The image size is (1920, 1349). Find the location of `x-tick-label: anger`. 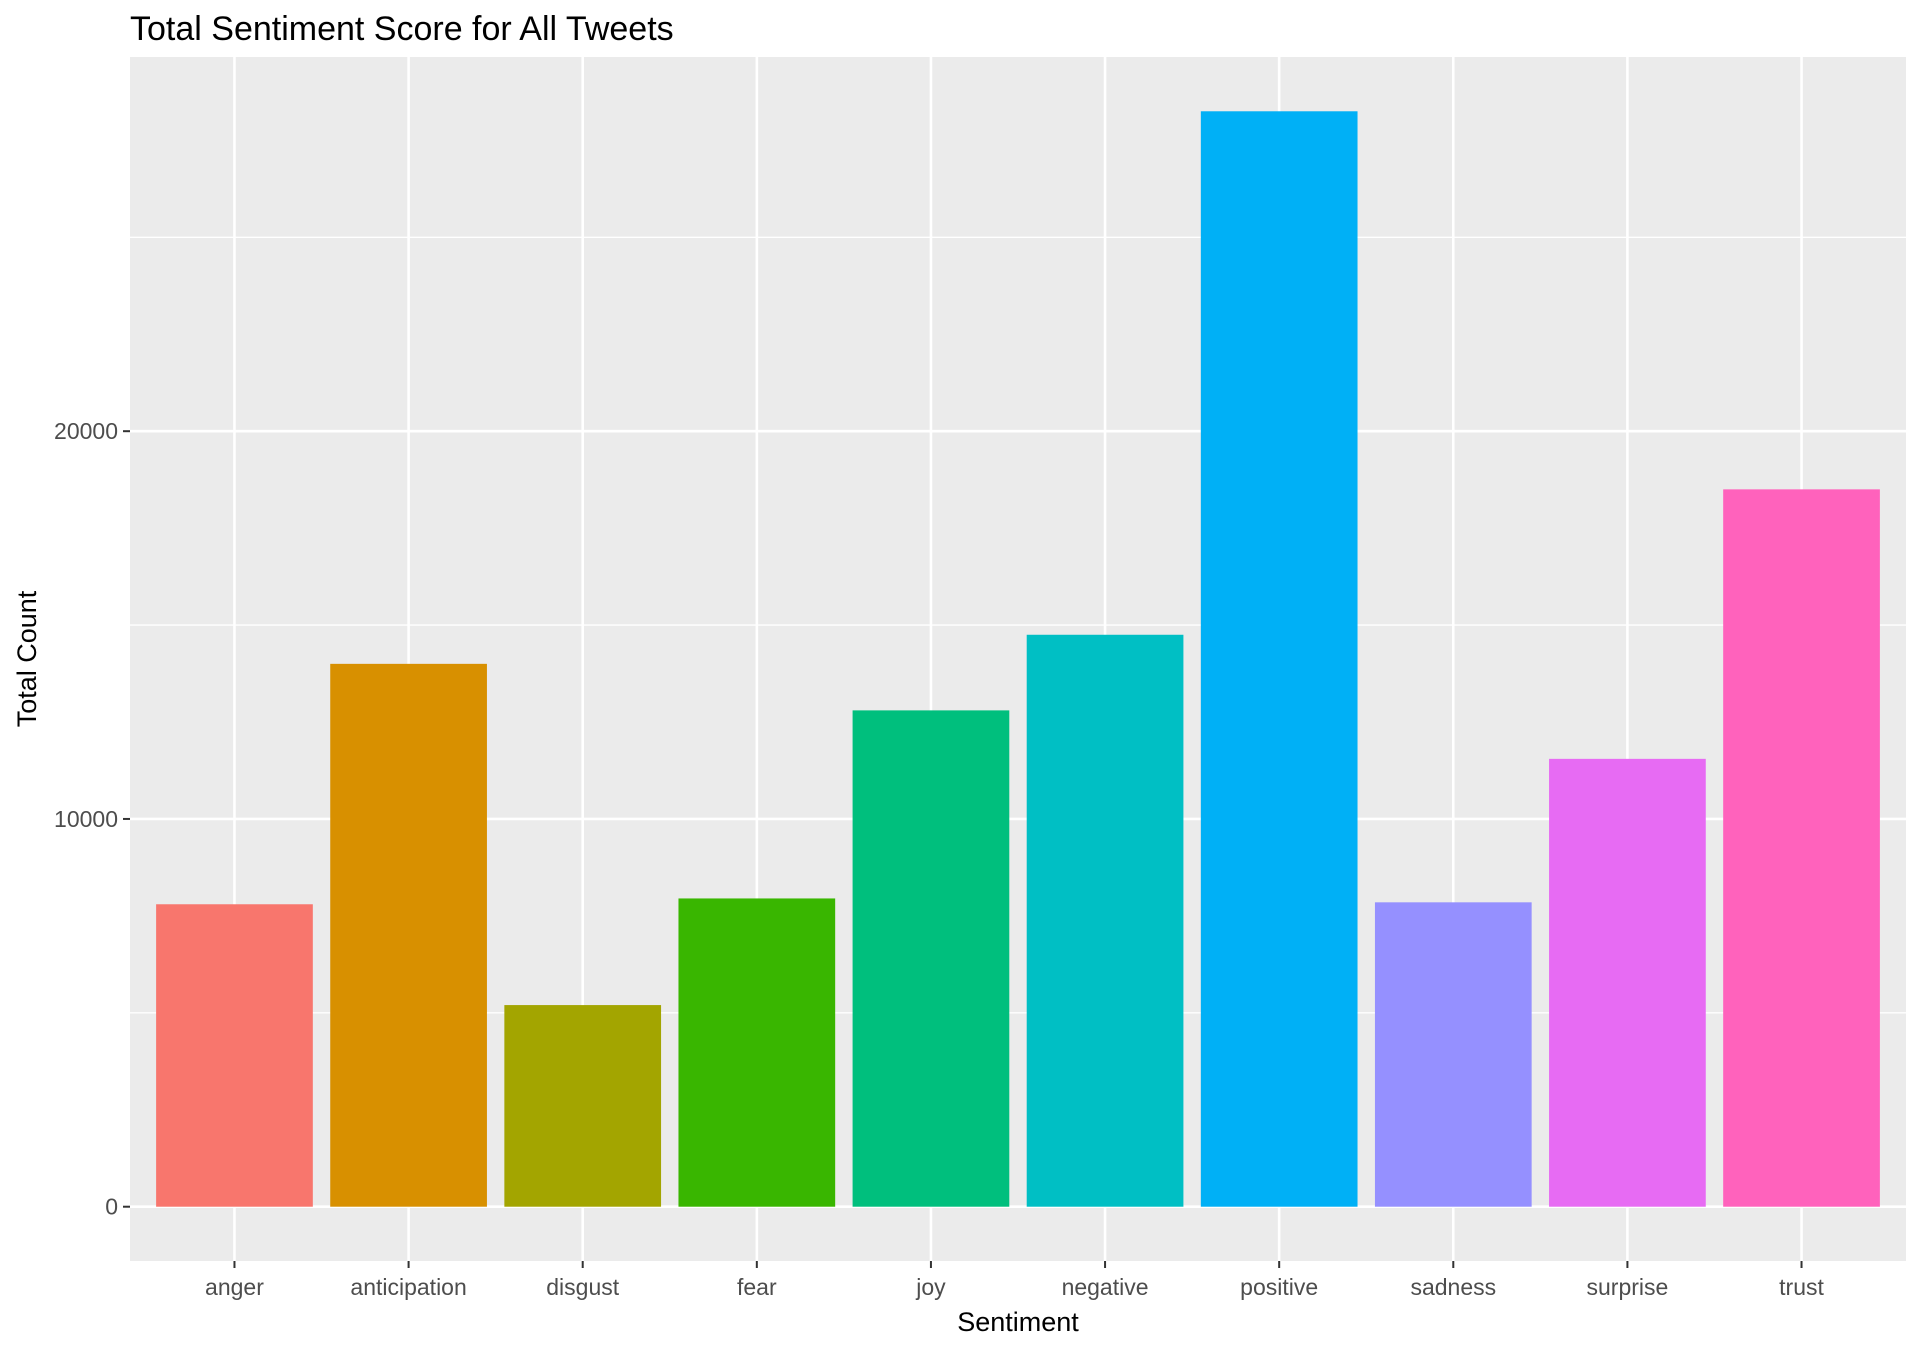

x-tick-label: anger is located at coordinates (234, 1287).